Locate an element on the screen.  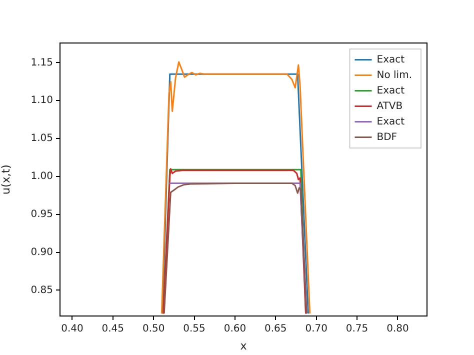
x-tick-label: 0.70 is located at coordinates (316, 329).